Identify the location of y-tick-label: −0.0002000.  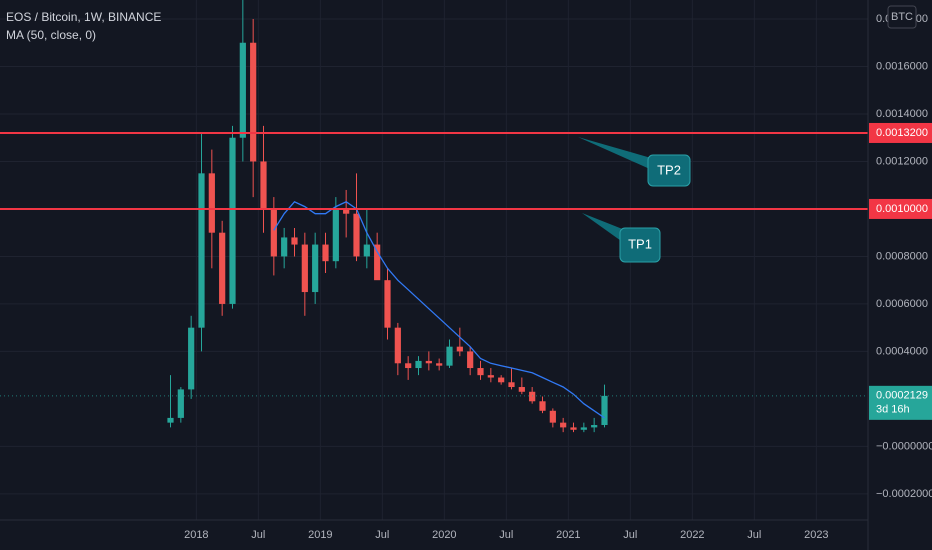
(904, 494).